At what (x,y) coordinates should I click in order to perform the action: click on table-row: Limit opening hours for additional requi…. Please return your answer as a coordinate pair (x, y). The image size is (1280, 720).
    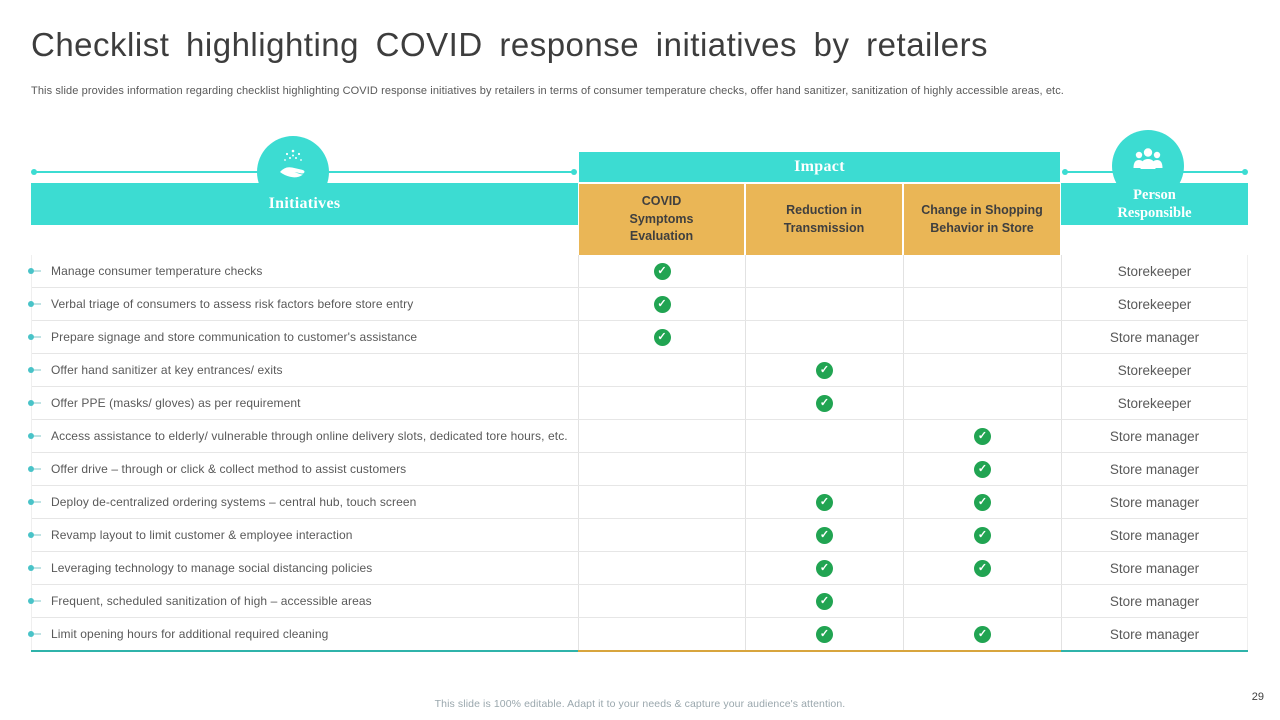
    Looking at the image, I should click on (637, 634).